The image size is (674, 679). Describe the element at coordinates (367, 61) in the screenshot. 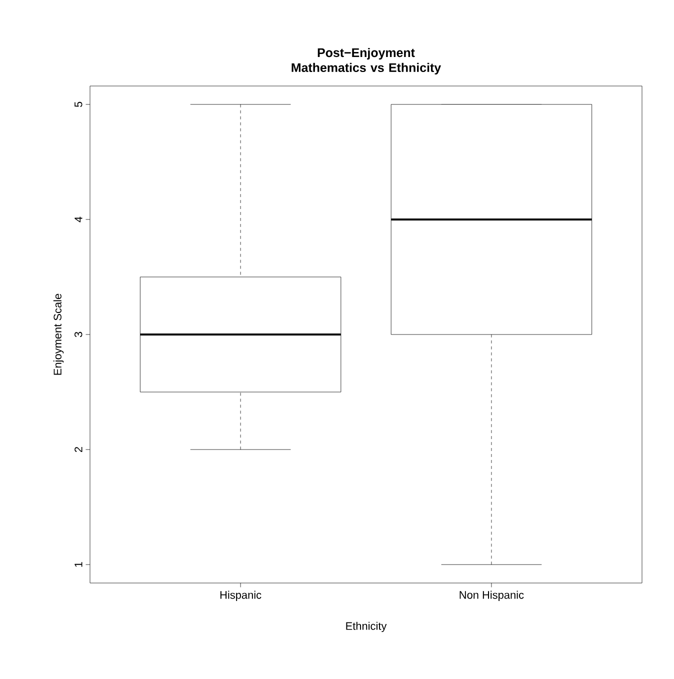

I see `chart-title: Post−Enjoyment Mathematics vs Ethnicity` at that location.